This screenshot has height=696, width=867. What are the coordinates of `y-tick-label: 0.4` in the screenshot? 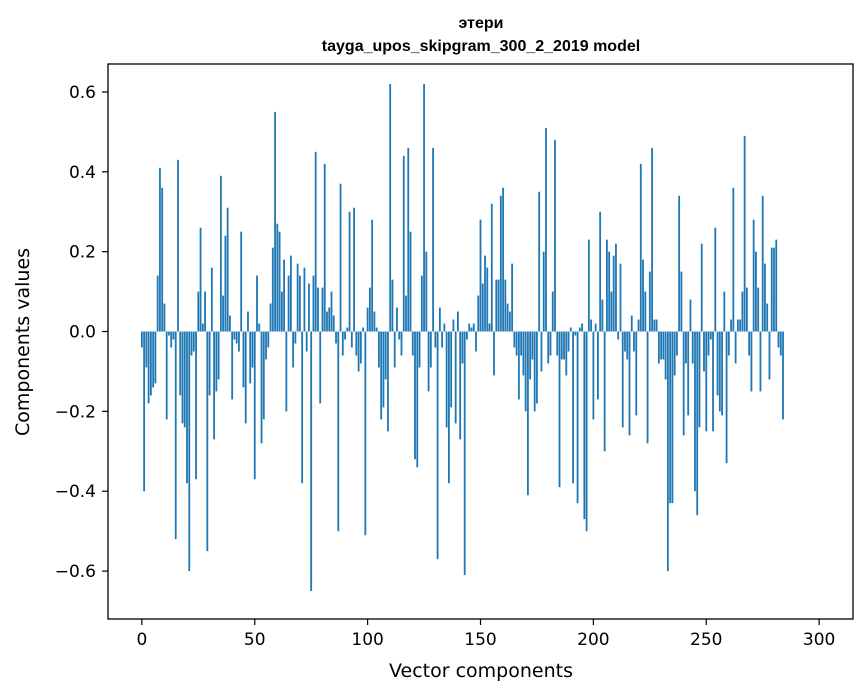 It's located at (82, 173).